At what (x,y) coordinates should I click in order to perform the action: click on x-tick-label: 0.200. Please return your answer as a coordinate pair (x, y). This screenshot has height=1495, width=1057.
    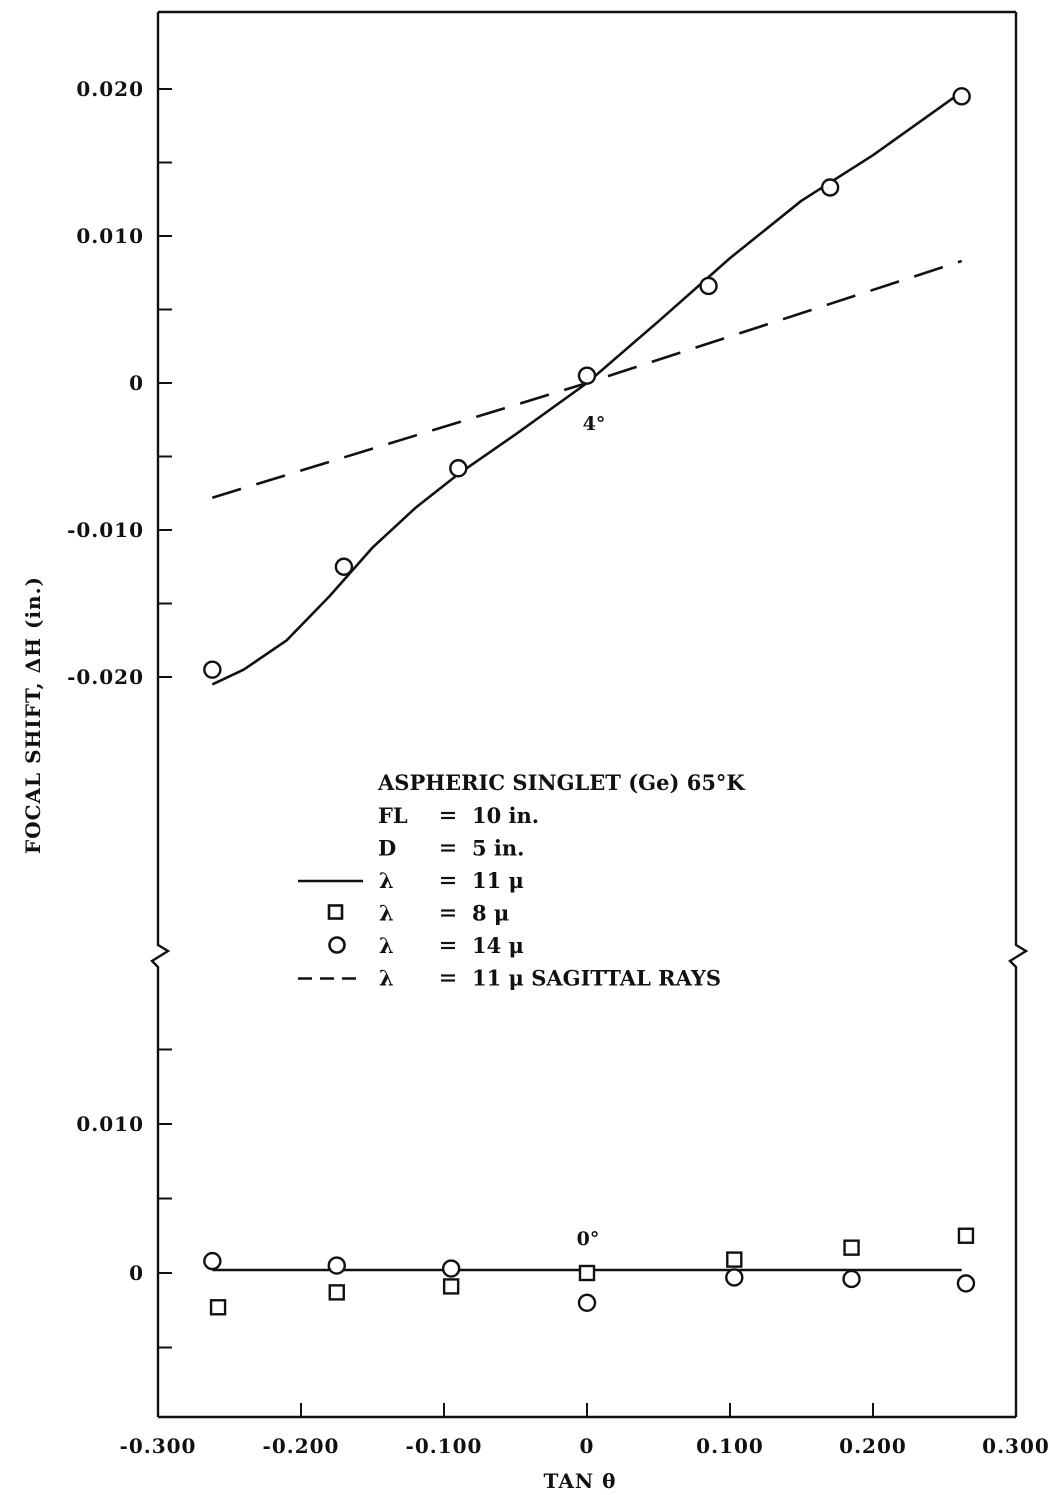
    Looking at the image, I should click on (873, 1446).